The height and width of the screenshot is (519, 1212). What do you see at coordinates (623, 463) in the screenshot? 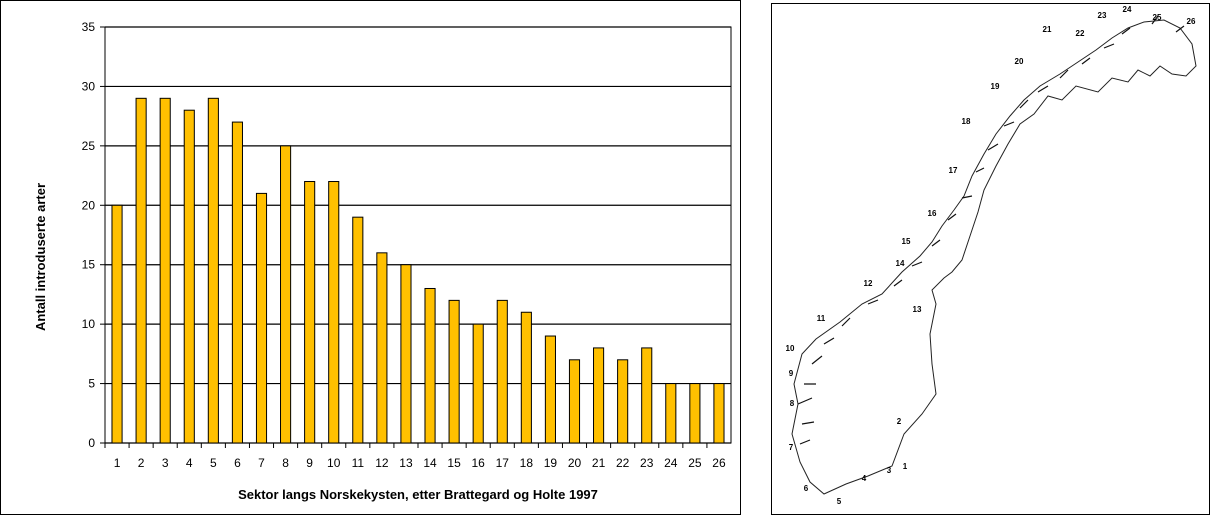
I see `x-tick-label: 22` at bounding box center [623, 463].